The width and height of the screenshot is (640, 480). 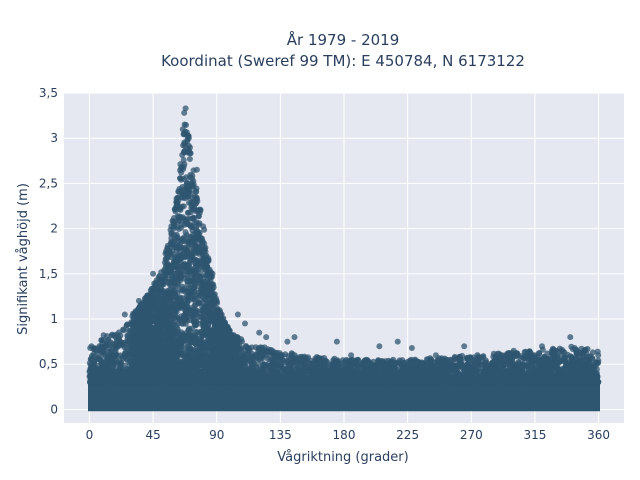 What do you see at coordinates (343, 39) in the screenshot?
I see `chart-title: År 1979 - 2019` at bounding box center [343, 39].